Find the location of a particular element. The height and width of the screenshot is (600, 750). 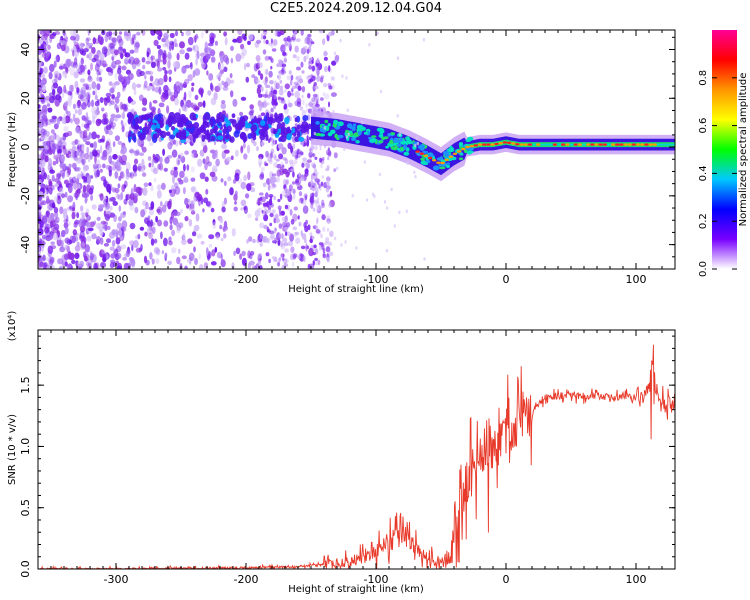

x-tick-label: -300 is located at coordinates (116, 579).